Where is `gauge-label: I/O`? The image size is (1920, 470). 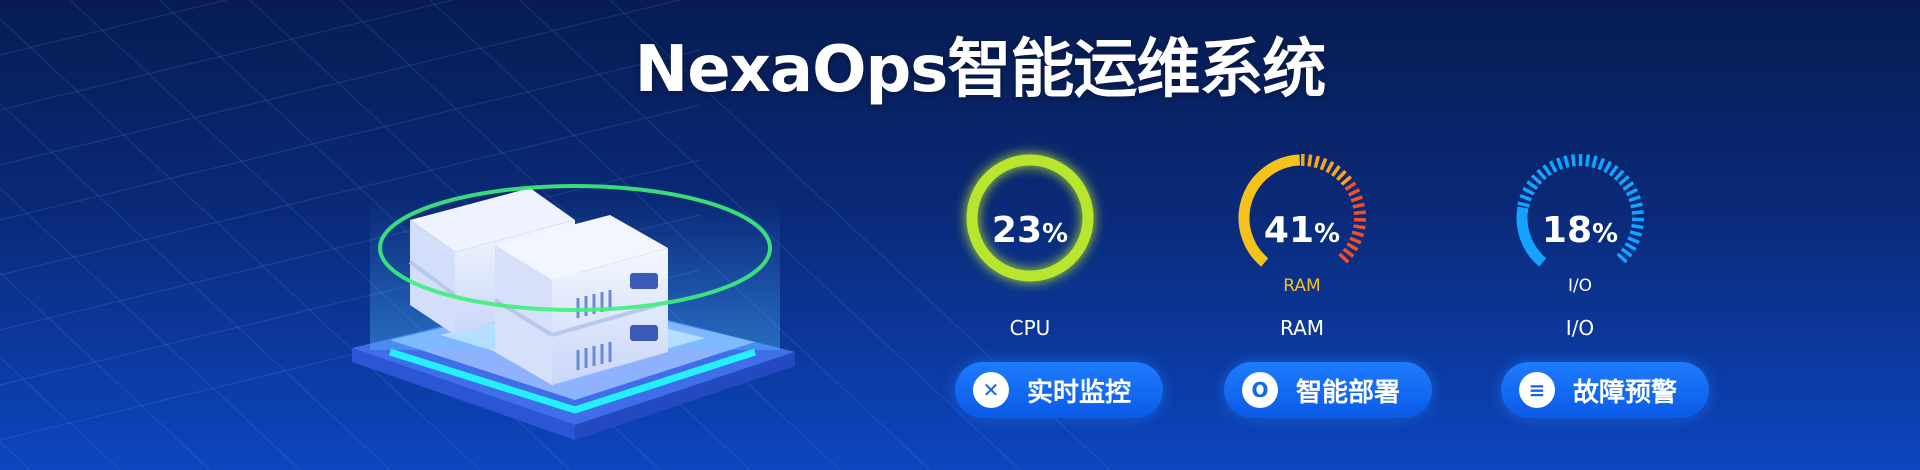
gauge-label: I/O is located at coordinates (1580, 328).